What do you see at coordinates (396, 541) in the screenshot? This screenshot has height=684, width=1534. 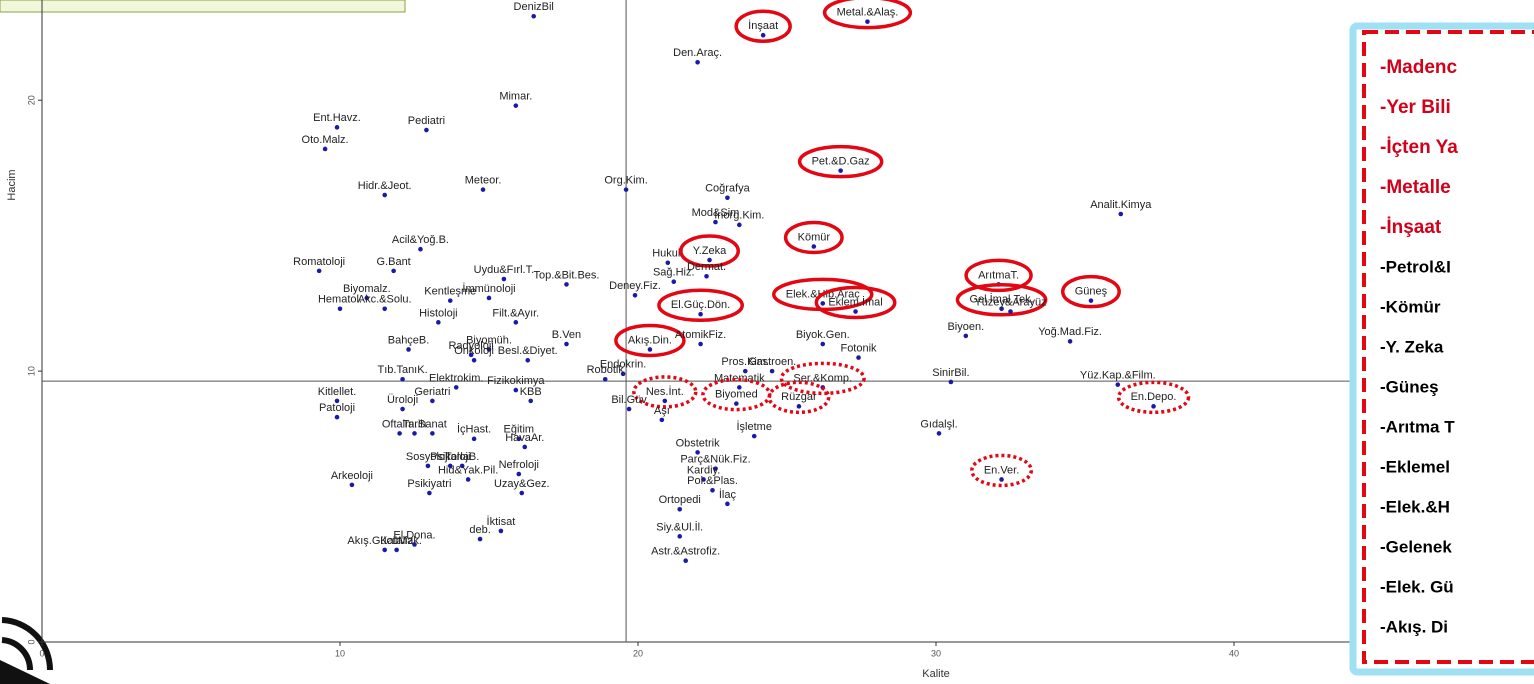 I see `point-label: Kataliz` at bounding box center [396, 541].